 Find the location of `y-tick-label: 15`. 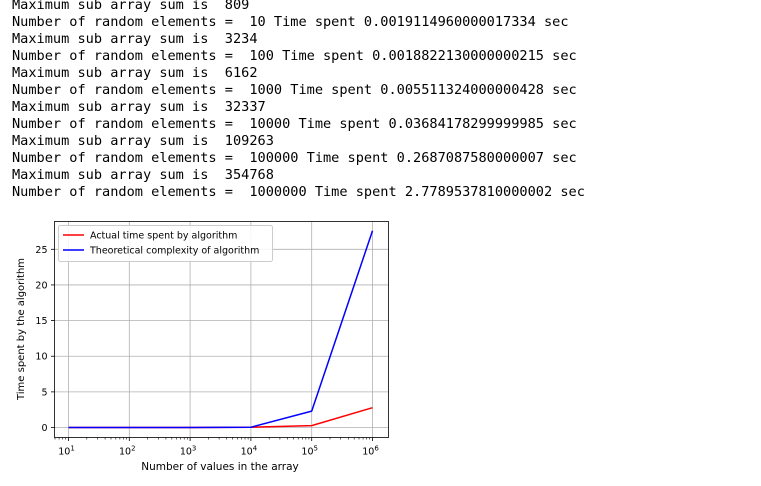

y-tick-label: 15 is located at coordinates (41, 321).